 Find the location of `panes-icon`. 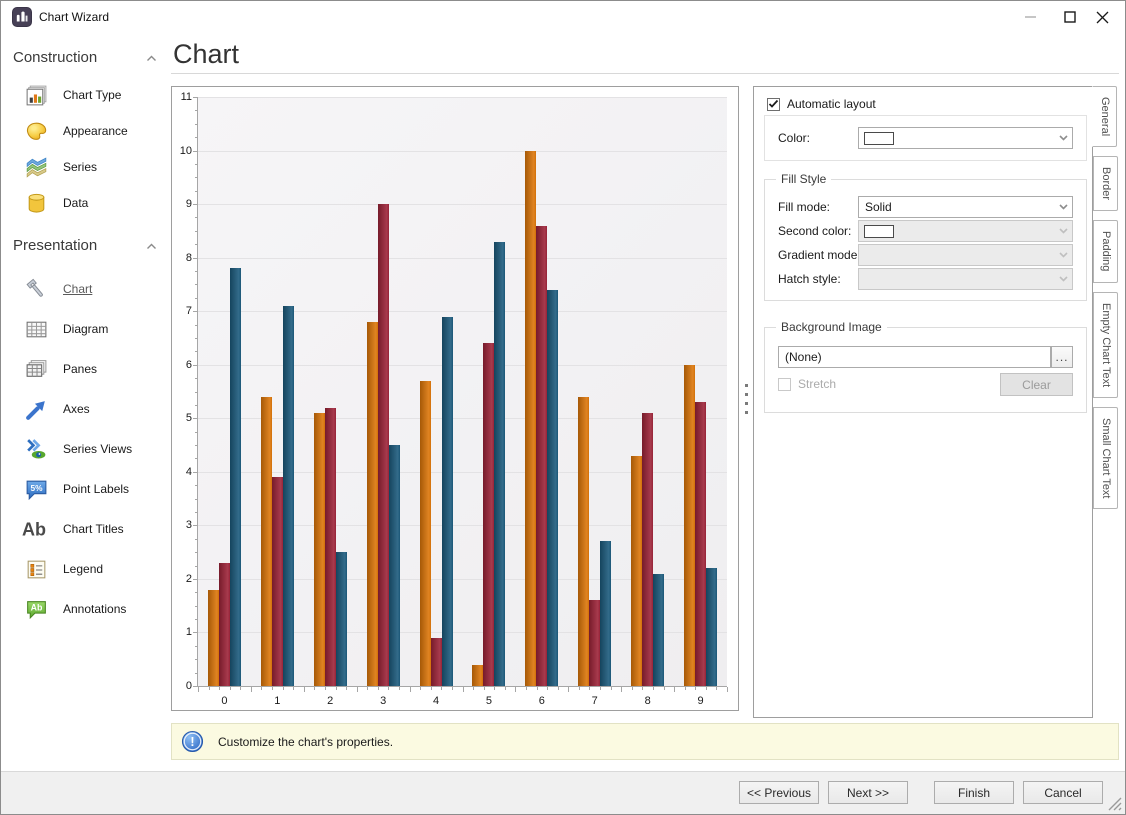

panes-icon is located at coordinates (36, 369).